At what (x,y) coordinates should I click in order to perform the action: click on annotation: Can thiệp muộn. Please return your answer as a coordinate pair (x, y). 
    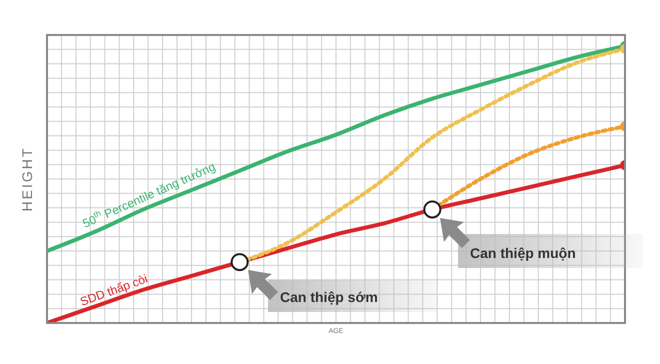
    Looking at the image, I should click on (523, 253).